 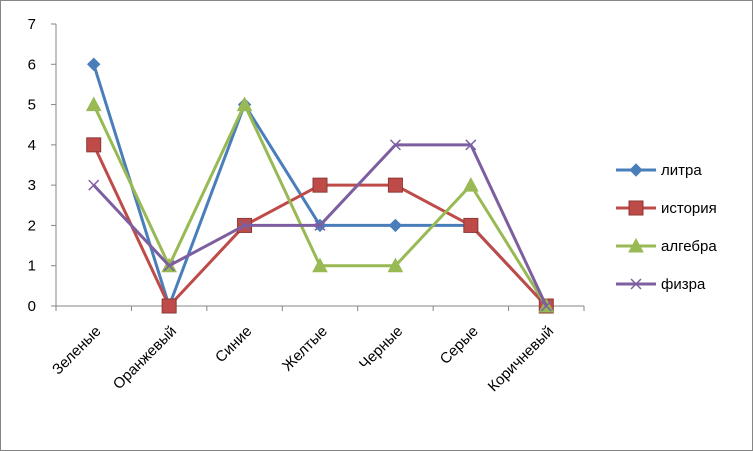 I want to click on y-tick-label: 2, so click(x=32, y=225).